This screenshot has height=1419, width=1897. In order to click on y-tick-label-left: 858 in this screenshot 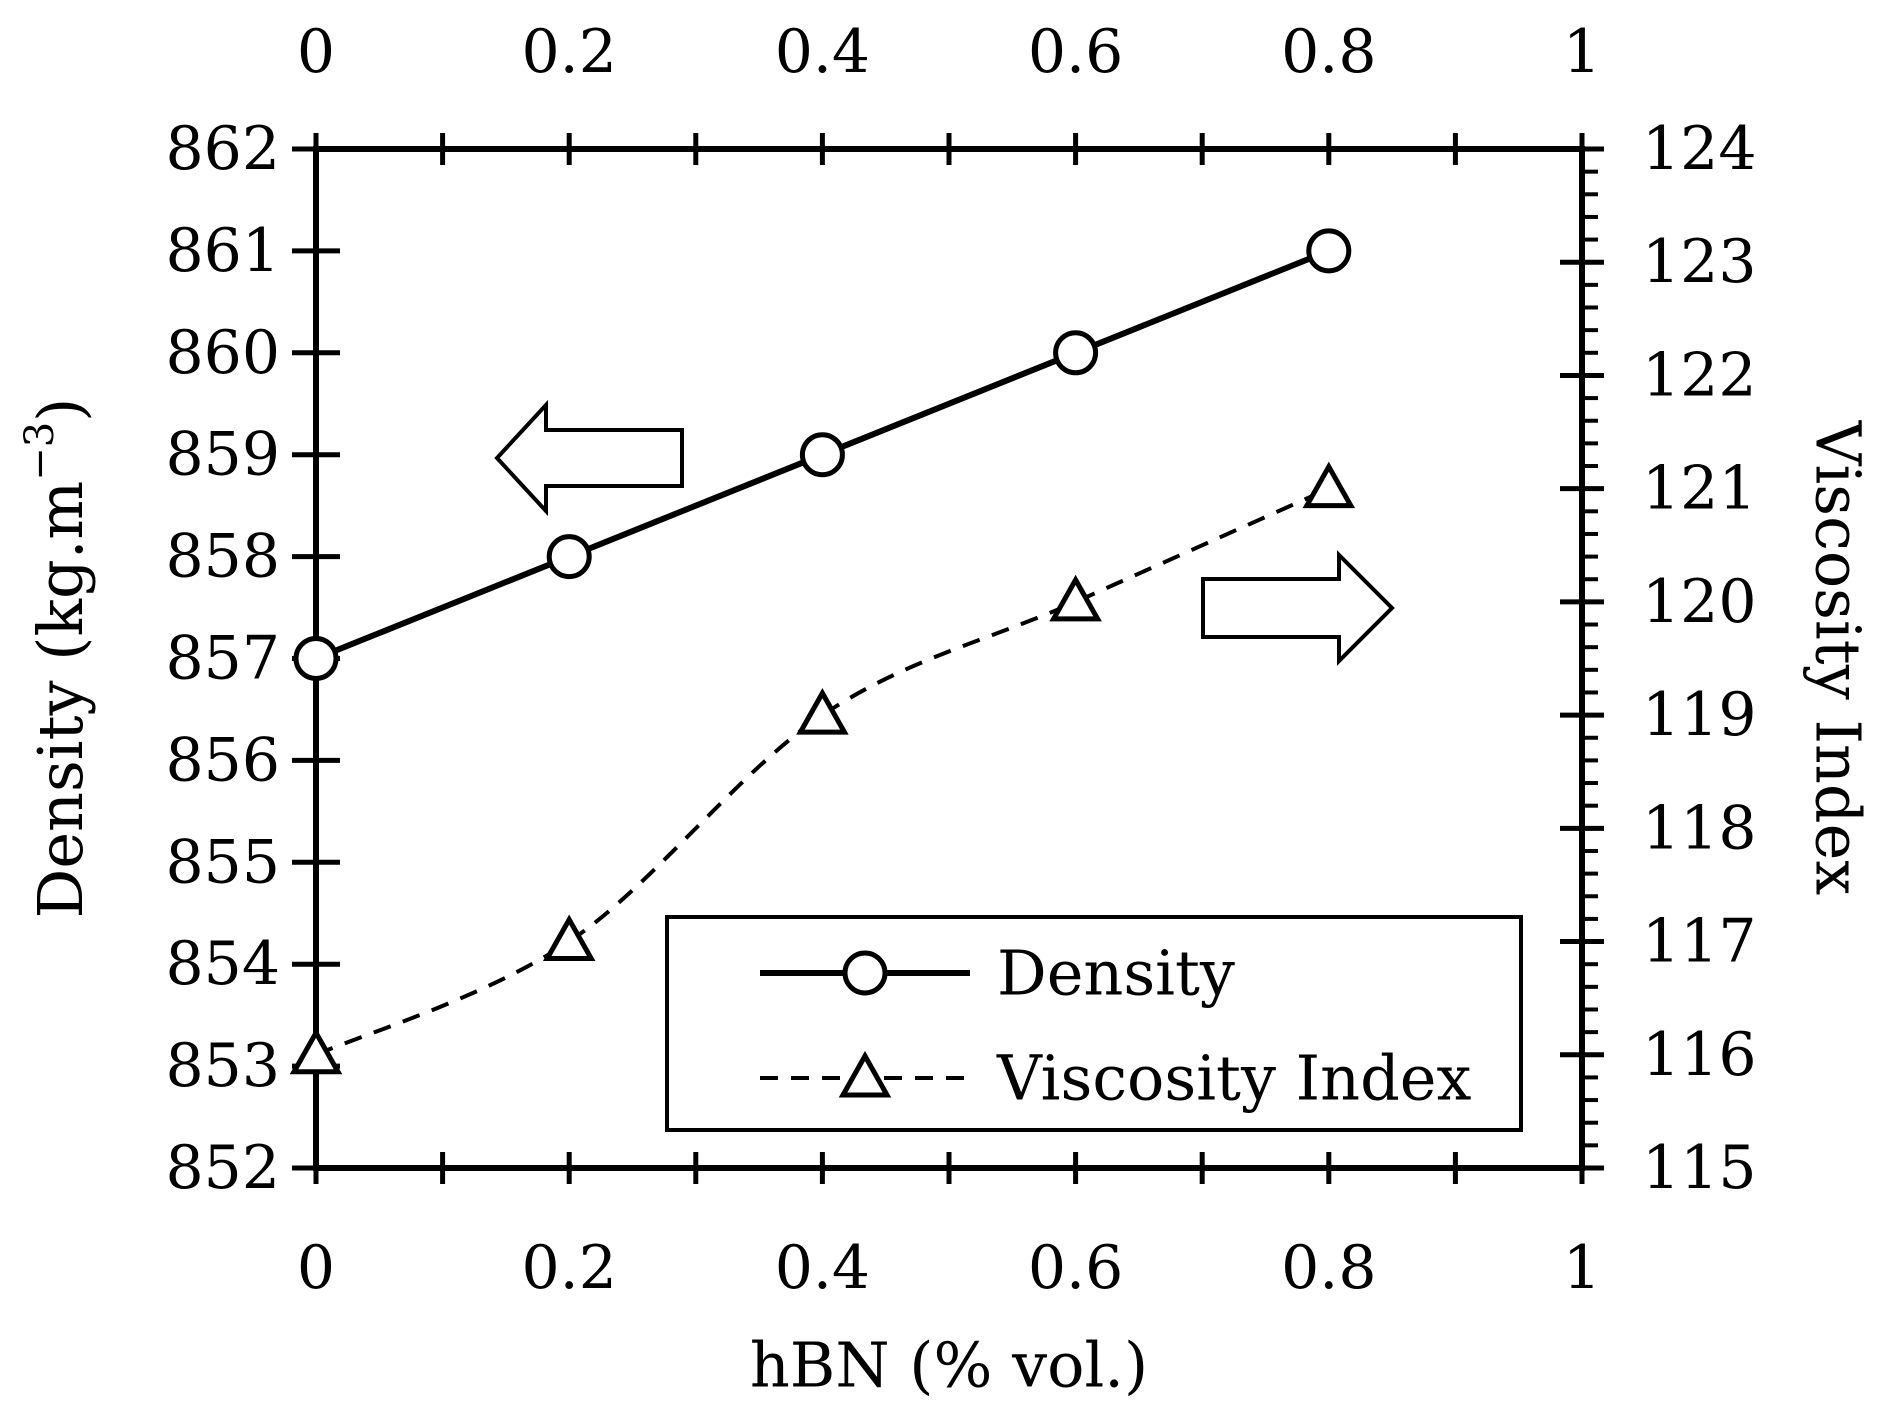, I will do `click(222, 557)`.